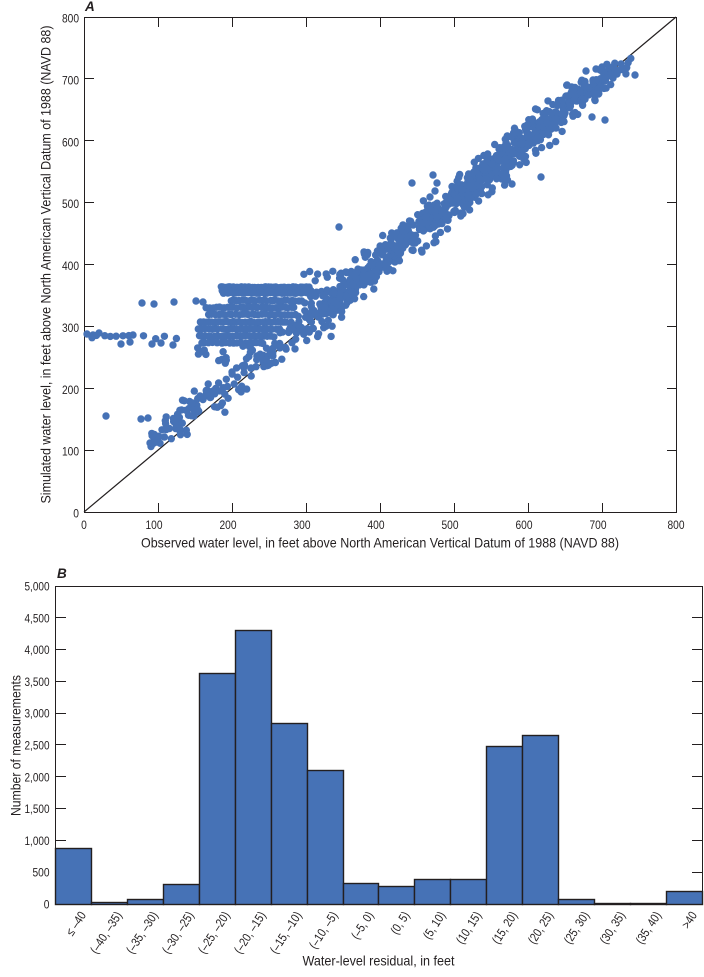 This screenshot has width=704, height=977. Describe the element at coordinates (37, 587) in the screenshot. I see `svg-text: 5,000` at that location.